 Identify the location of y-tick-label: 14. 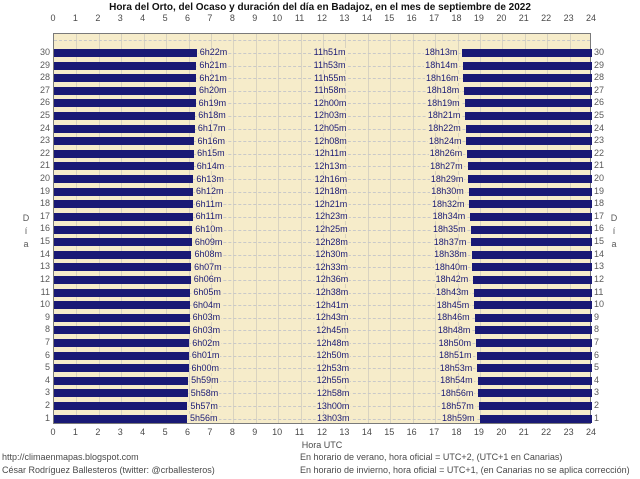
(599, 253).